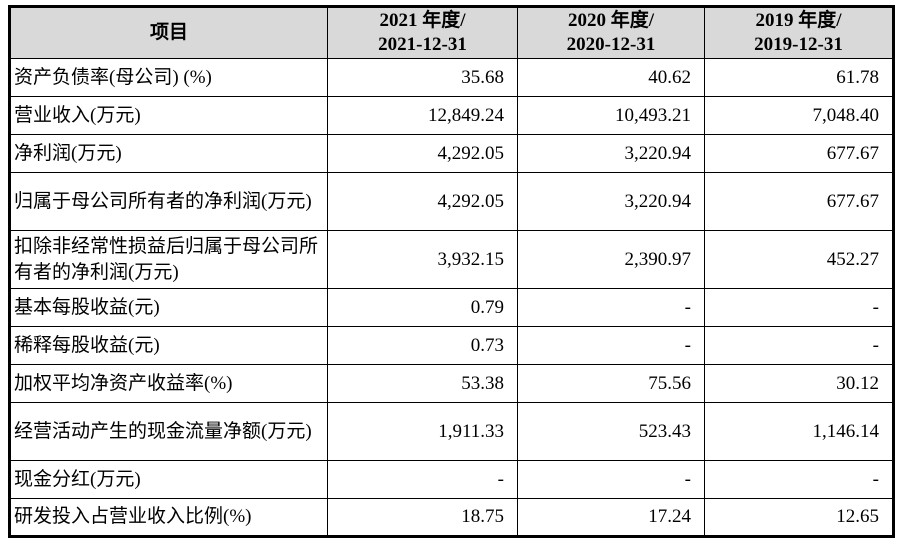 The image size is (900, 538). I want to click on table-row: 加权平均净资产收益率(%) 53.38 75.56 30.12, so click(451, 383).